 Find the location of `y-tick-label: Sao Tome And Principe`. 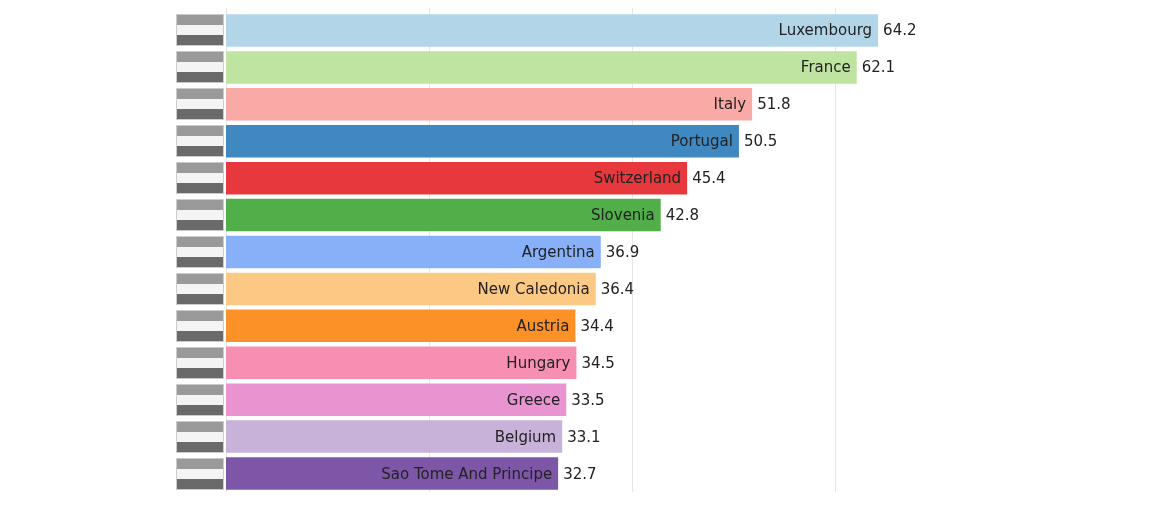

y-tick-label: Sao Tome And Principe is located at coordinates (467, 473).